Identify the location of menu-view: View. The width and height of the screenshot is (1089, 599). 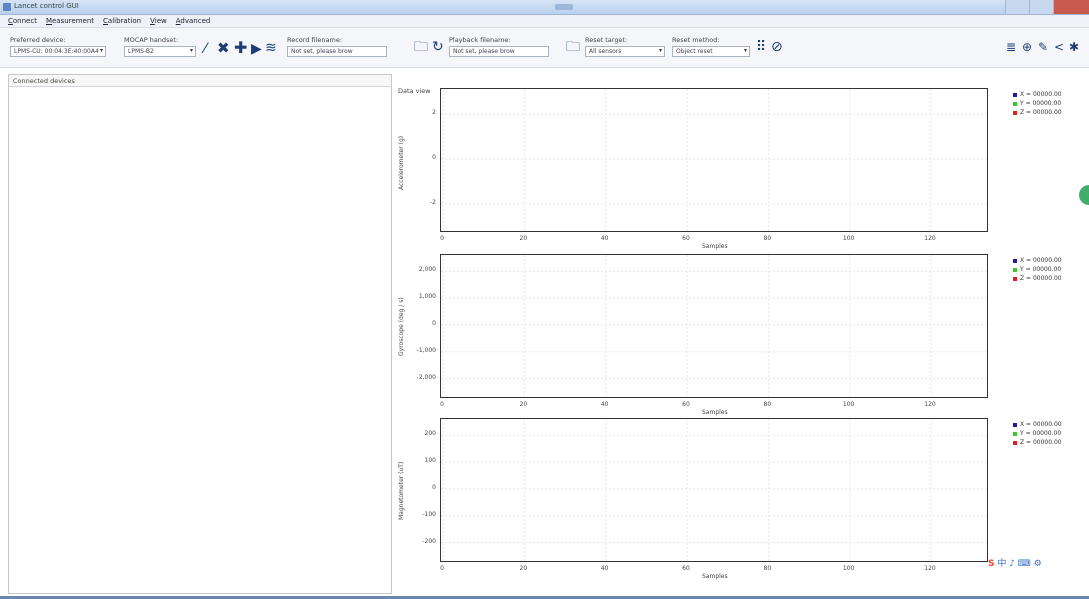
(158, 21).